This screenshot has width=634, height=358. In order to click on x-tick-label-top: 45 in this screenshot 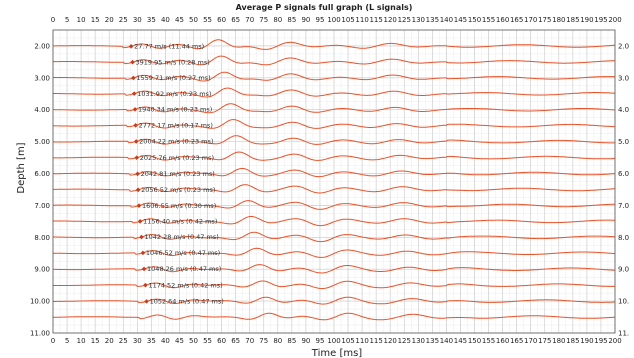, I will do `click(179, 20)`.